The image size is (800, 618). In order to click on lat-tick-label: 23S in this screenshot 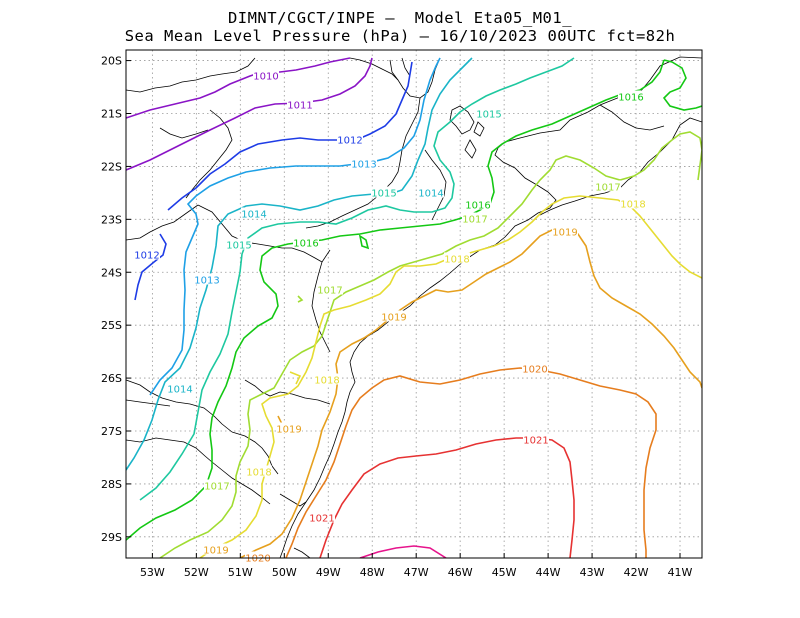, I will do `click(111, 219)`.